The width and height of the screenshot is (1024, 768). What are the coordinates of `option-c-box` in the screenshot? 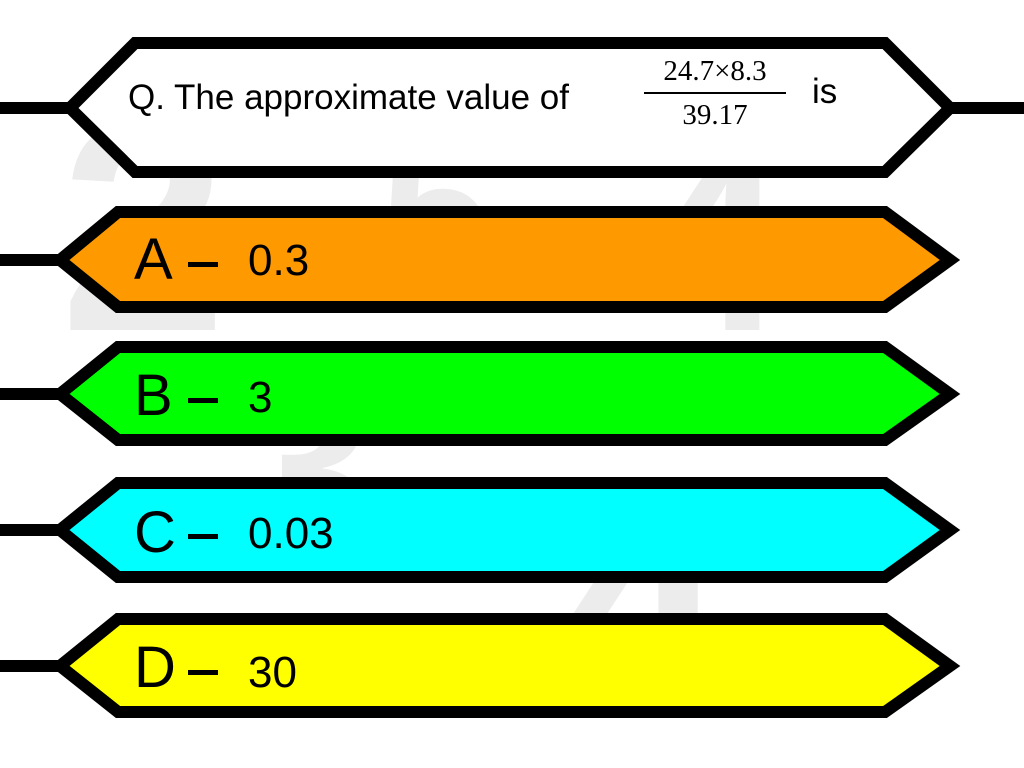 It's located at (505, 530).